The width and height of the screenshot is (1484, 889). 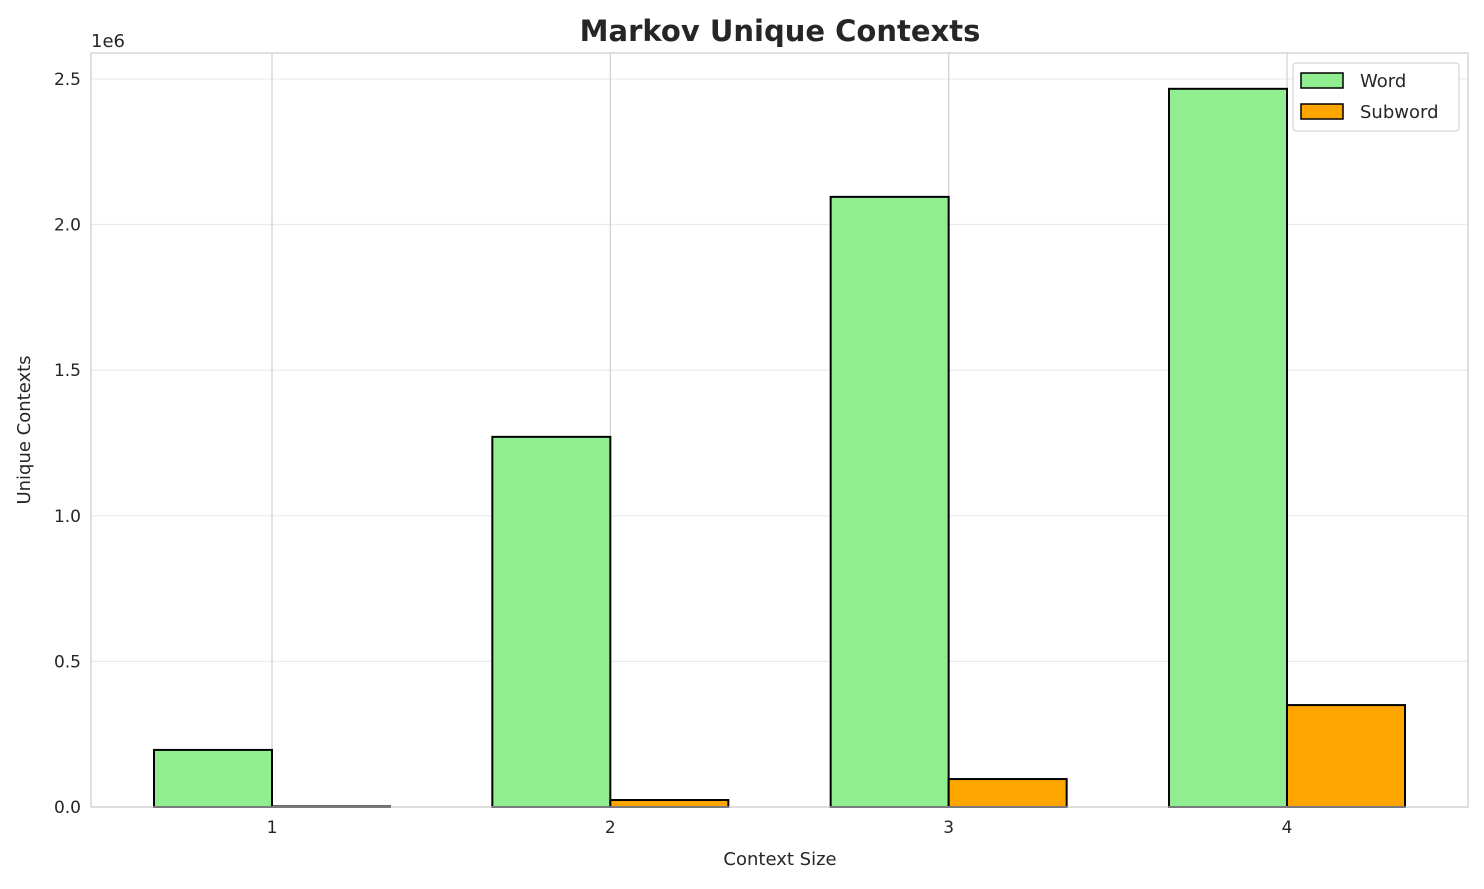 What do you see at coordinates (24, 429) in the screenshot?
I see `y-axis-label: Unique Contexts` at bounding box center [24, 429].